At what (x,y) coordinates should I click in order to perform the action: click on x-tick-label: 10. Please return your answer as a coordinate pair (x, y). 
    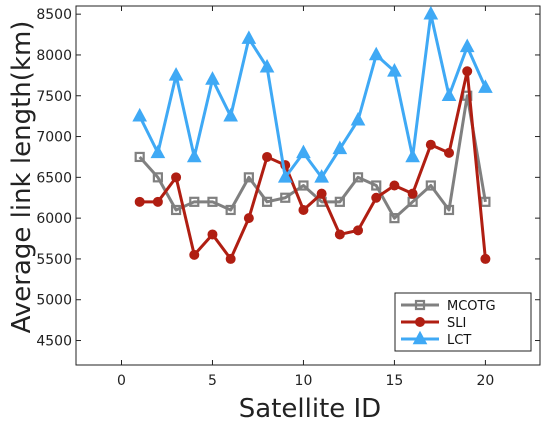
    Looking at the image, I should click on (304, 381).